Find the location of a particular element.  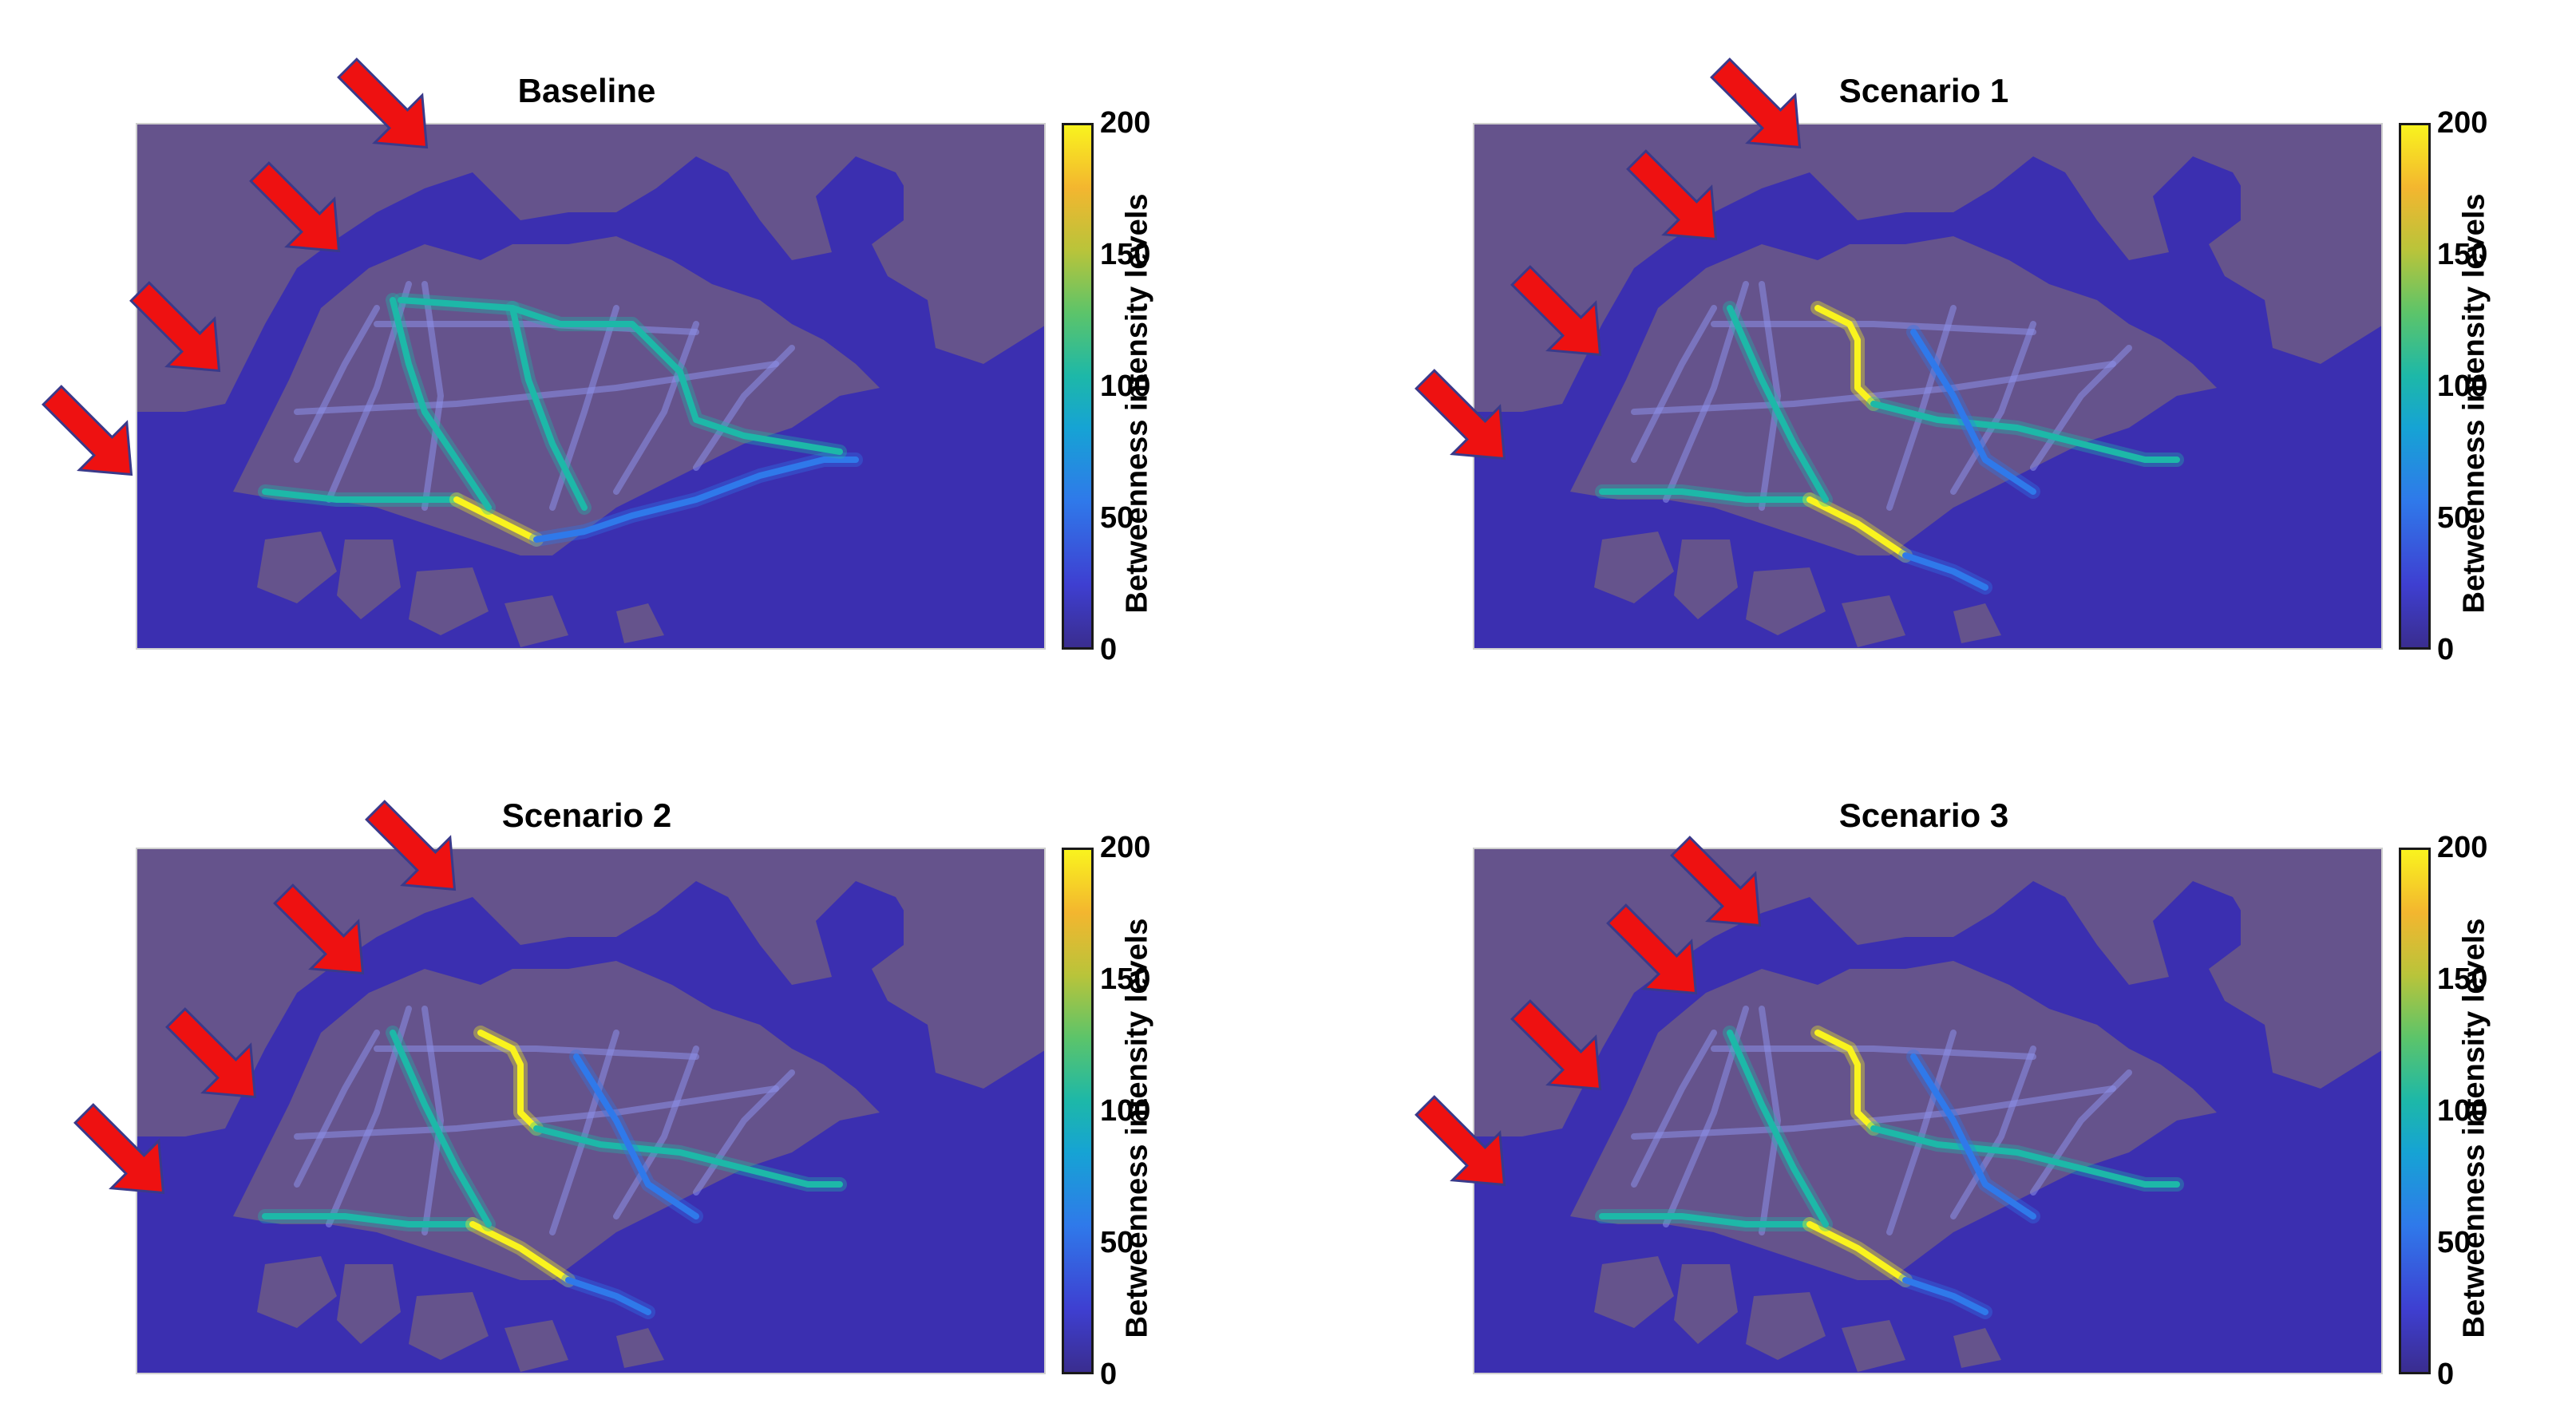

panel-title: Scenario 2 is located at coordinates (586, 815).